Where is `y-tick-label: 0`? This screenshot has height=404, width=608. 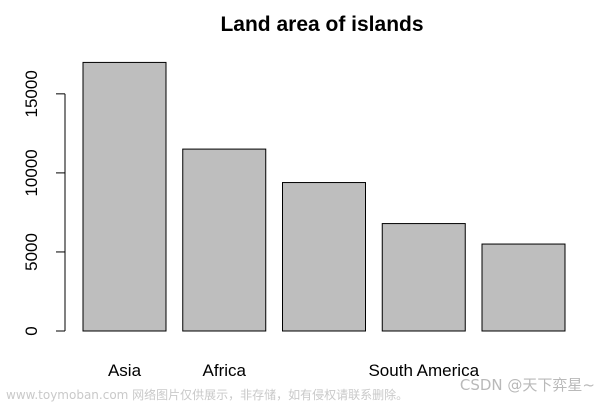 y-tick-label: 0 is located at coordinates (31, 330).